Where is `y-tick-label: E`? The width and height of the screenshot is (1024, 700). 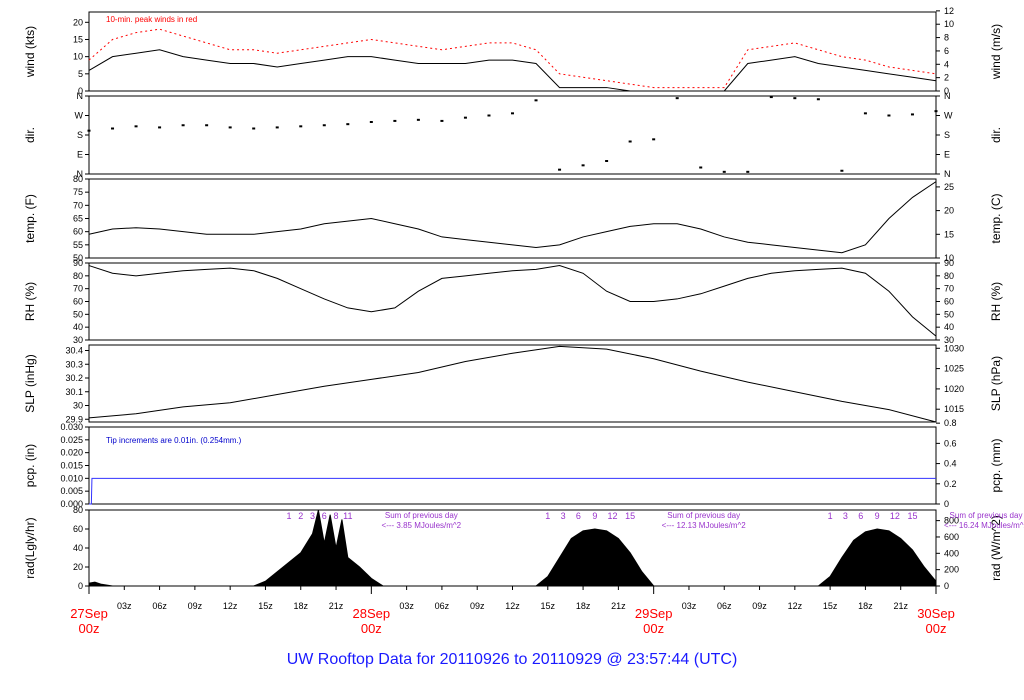 y-tick-label: E is located at coordinates (80, 155).